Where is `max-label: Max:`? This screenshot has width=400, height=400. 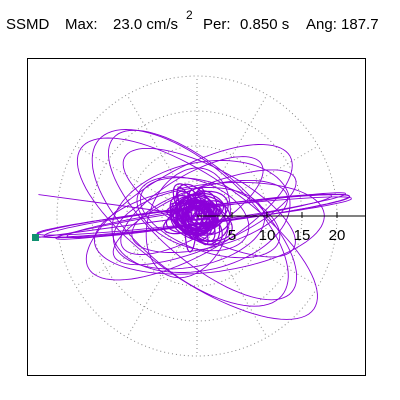
max-label: Max: is located at coordinates (81, 24).